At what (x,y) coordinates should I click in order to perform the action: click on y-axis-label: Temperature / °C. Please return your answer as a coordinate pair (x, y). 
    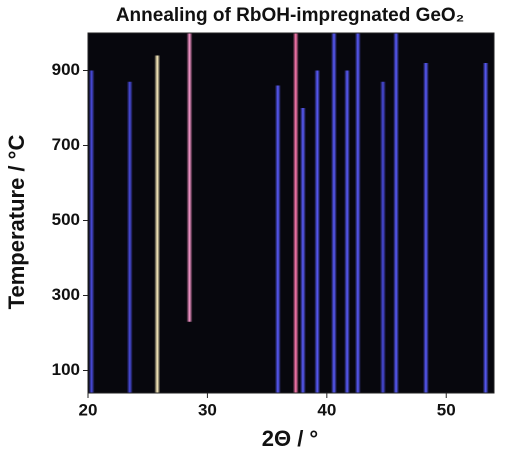
    Looking at the image, I should click on (16, 222).